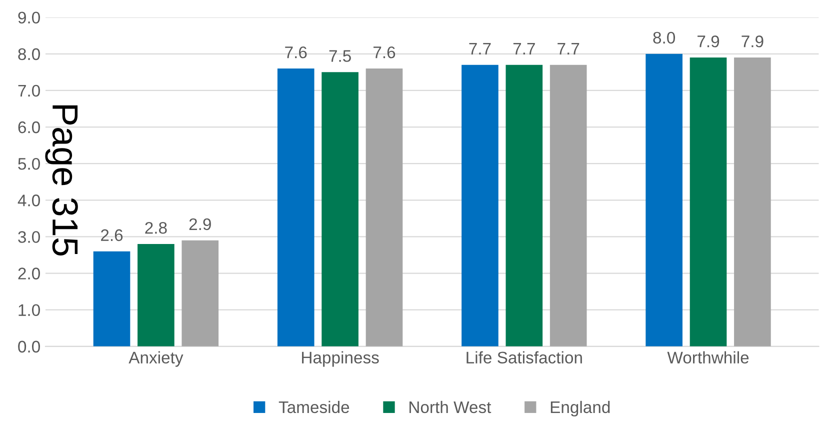 The width and height of the screenshot is (827, 433). Describe the element at coordinates (524, 357) in the screenshot. I see `x-tick-label: Life Satisfaction` at that location.